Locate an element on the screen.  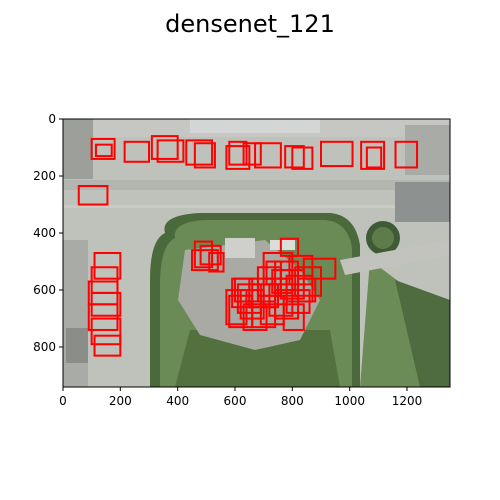
y-tick-label: 200 is located at coordinates (44, 176).